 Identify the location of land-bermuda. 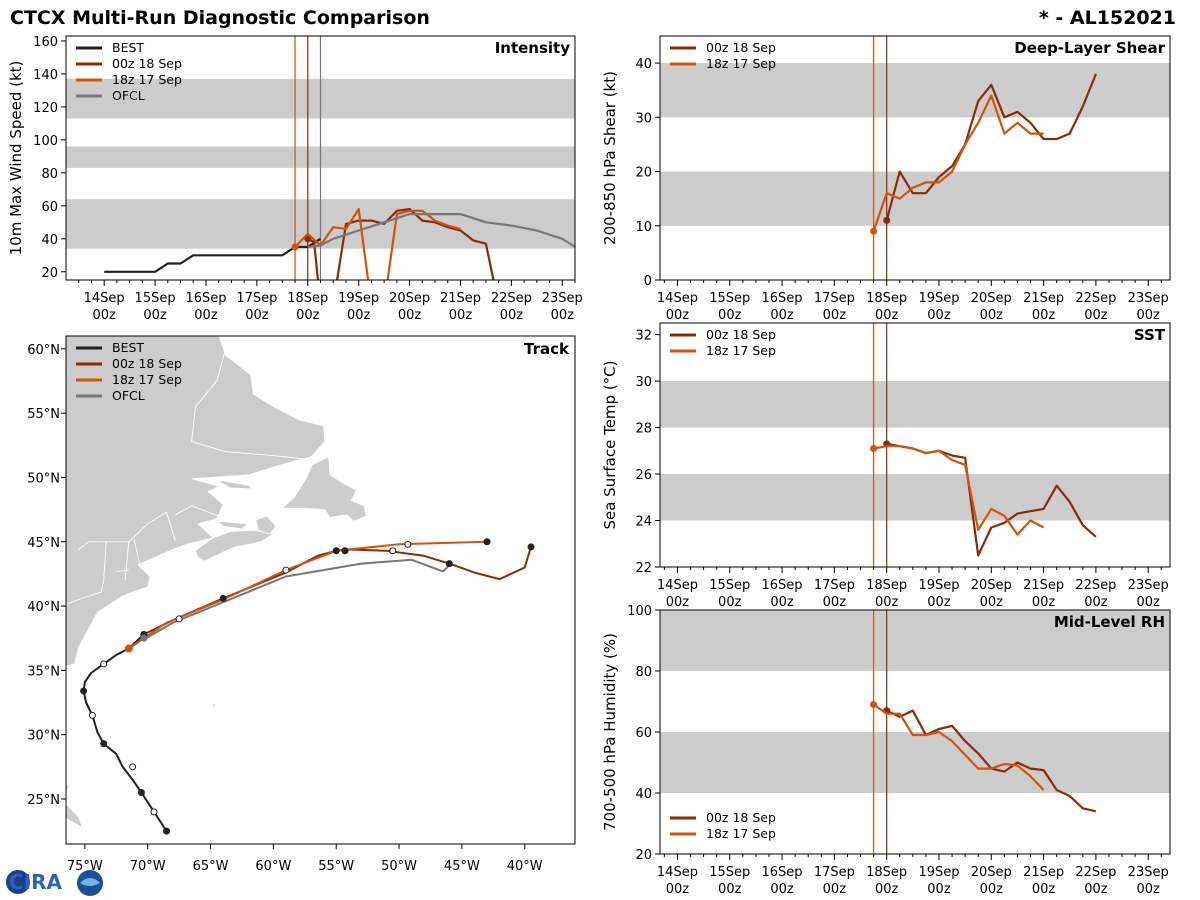
(214, 705).